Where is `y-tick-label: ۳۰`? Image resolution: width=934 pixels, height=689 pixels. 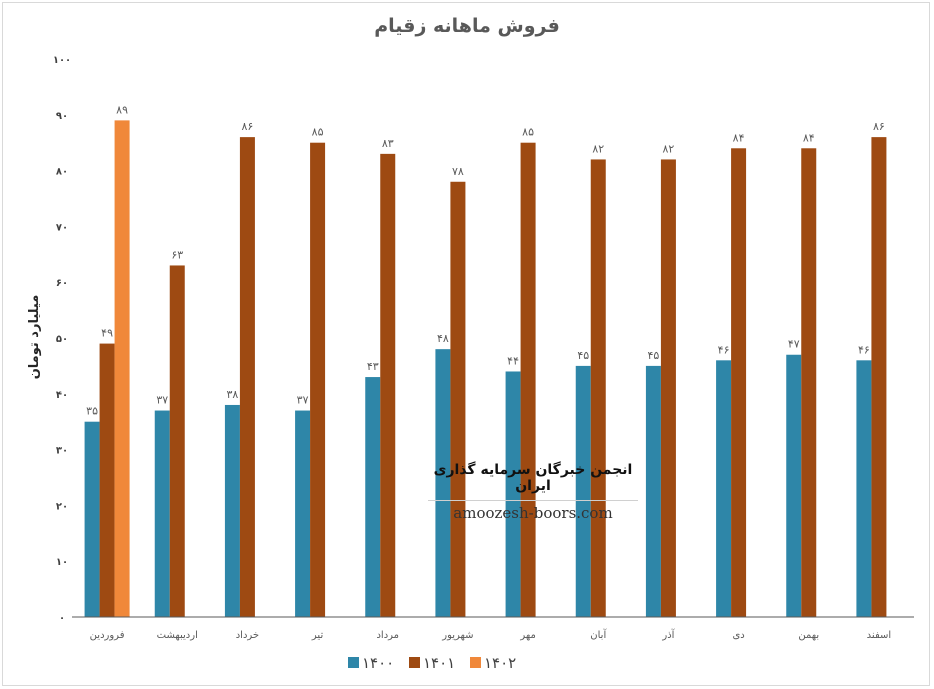
y-tick-label: ۳۰ is located at coordinates (62, 451).